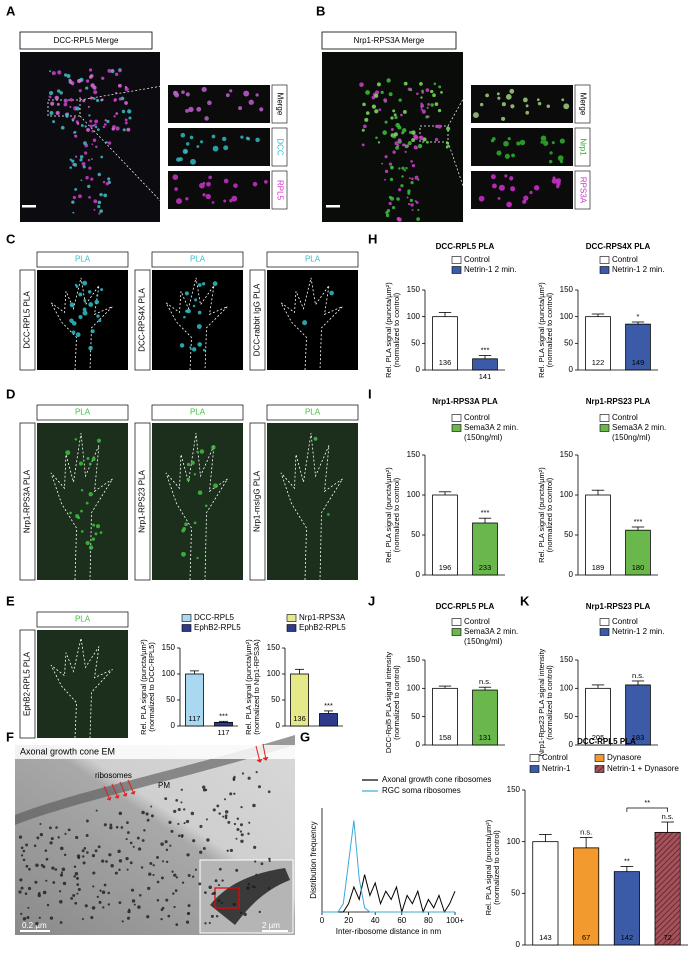 This screenshot has width=699, height=970. What do you see at coordinates (396, 514) in the screenshot?
I see `y-axis-label: (normalized to control)` at bounding box center [396, 514].